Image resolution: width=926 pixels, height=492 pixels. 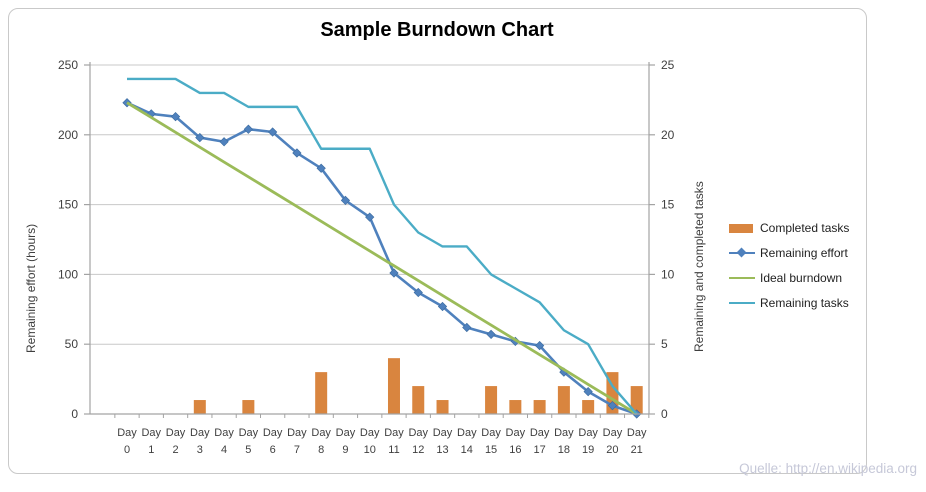 What do you see at coordinates (828, 468) in the screenshot?
I see `source-note: Quelle: http://en.wikipedia.org` at bounding box center [828, 468].